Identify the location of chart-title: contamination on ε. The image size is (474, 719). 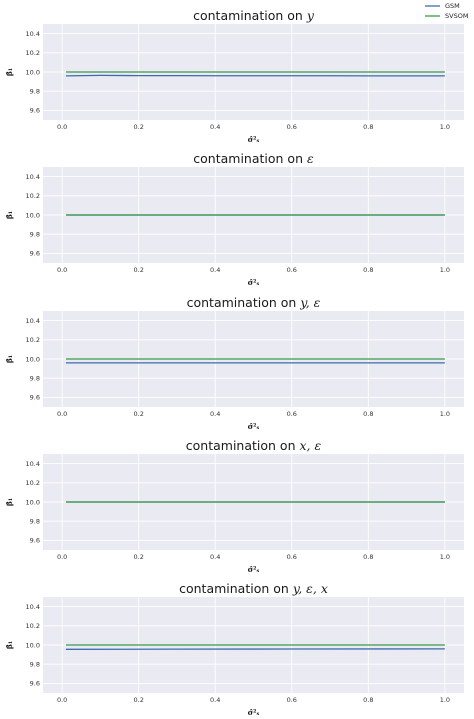
(253, 158).